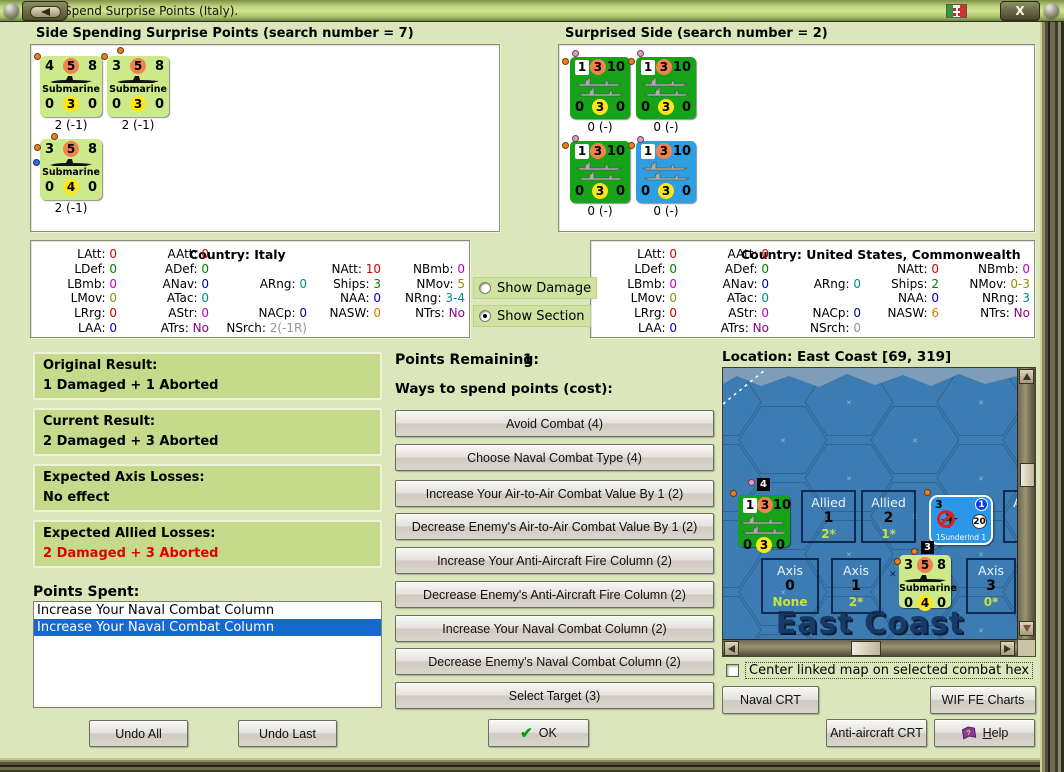  I want to click on scroll-up-button, so click(1026, 376).